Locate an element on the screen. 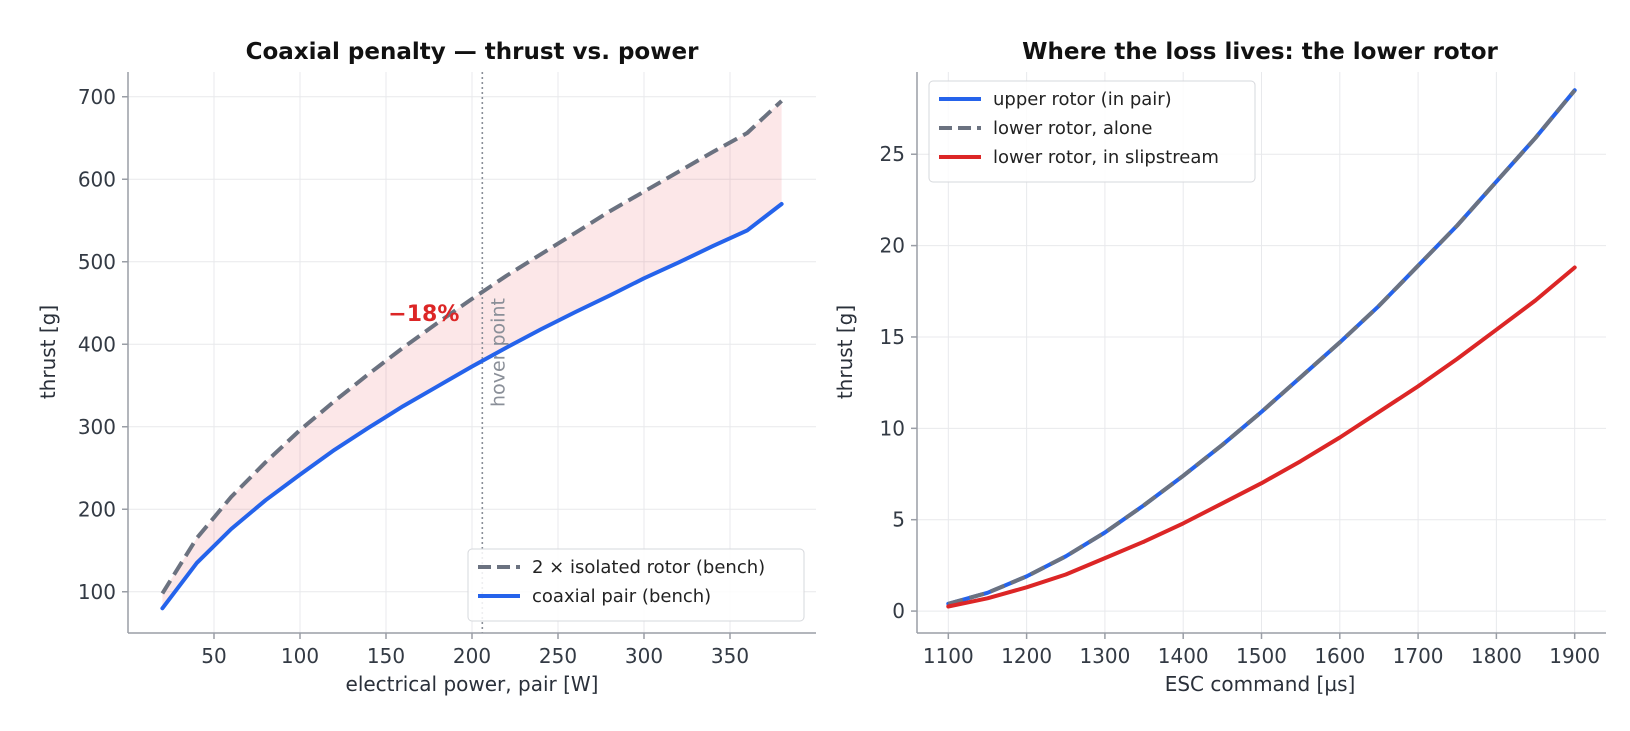 This screenshot has width=1630, height=731. y-tick-label: 0 is located at coordinates (898, 611).